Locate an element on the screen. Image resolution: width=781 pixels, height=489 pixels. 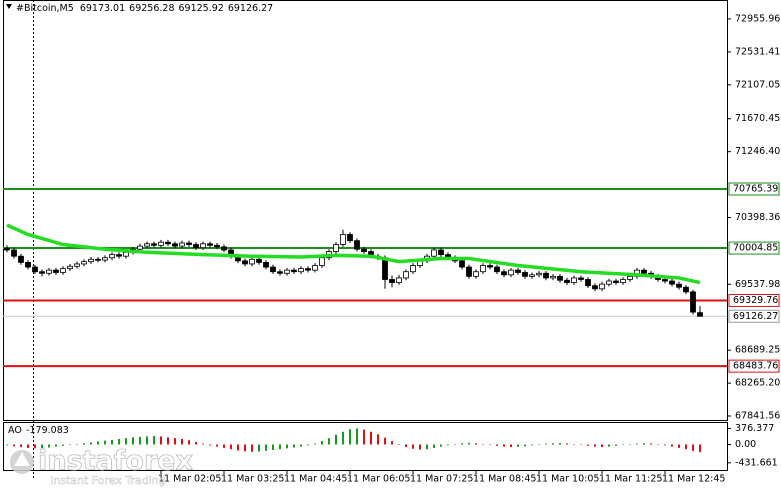
logo: instaforex Instant Forex Trading is located at coordinates (101, 466).